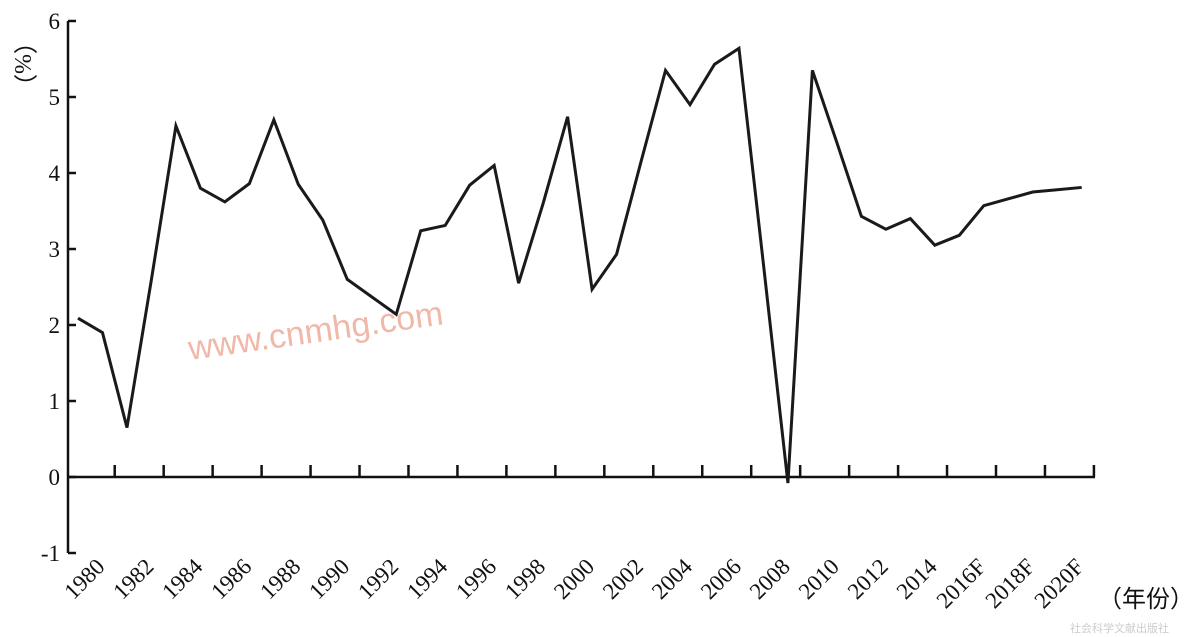 The width and height of the screenshot is (1194, 637). I want to click on x-tick-label: 2018F, so click(1010, 583).